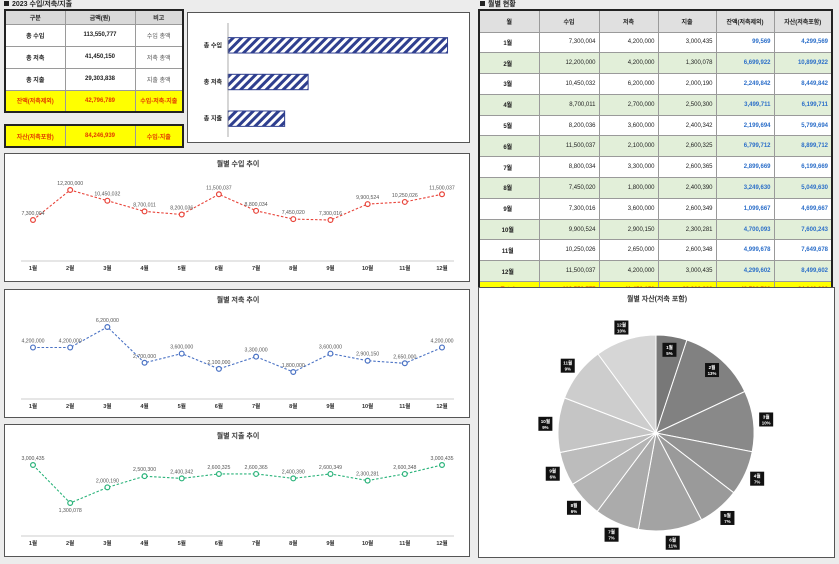 The height and width of the screenshot is (564, 839). I want to click on pie-label-month: 5월, so click(727, 515).